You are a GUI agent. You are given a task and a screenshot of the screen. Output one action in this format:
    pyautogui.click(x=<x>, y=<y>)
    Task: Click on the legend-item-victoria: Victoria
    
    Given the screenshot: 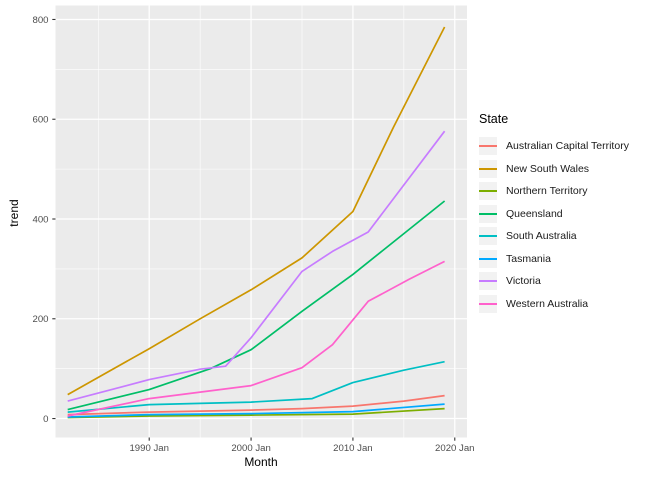 What is the action you would take?
    pyautogui.click(x=554, y=281)
    